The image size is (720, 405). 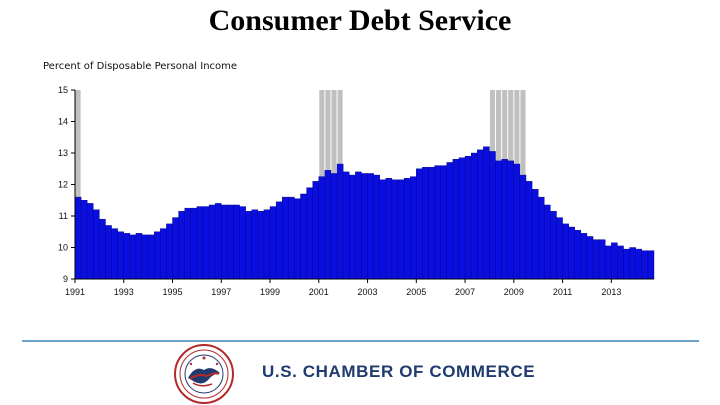 What do you see at coordinates (221, 292) in the screenshot?
I see `x-tick-label: 1997` at bounding box center [221, 292].